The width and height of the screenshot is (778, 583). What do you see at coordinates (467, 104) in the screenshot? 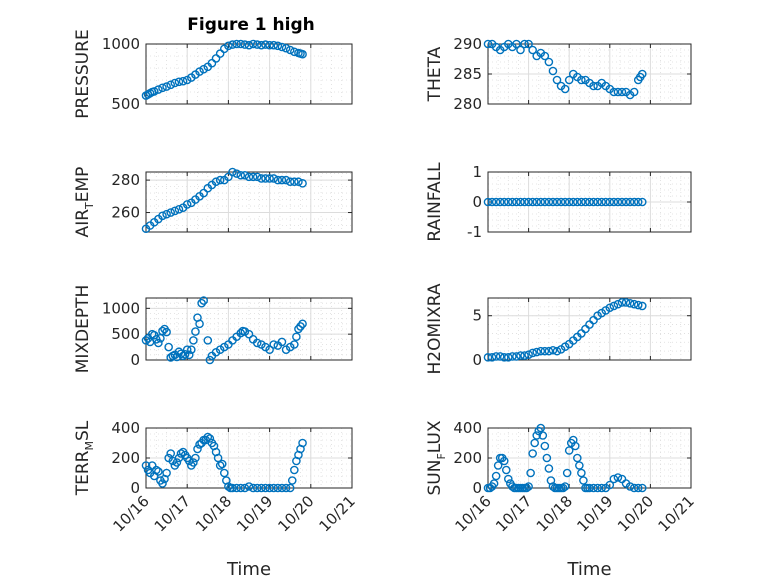
I see `y-tick-label: 280` at bounding box center [467, 104].